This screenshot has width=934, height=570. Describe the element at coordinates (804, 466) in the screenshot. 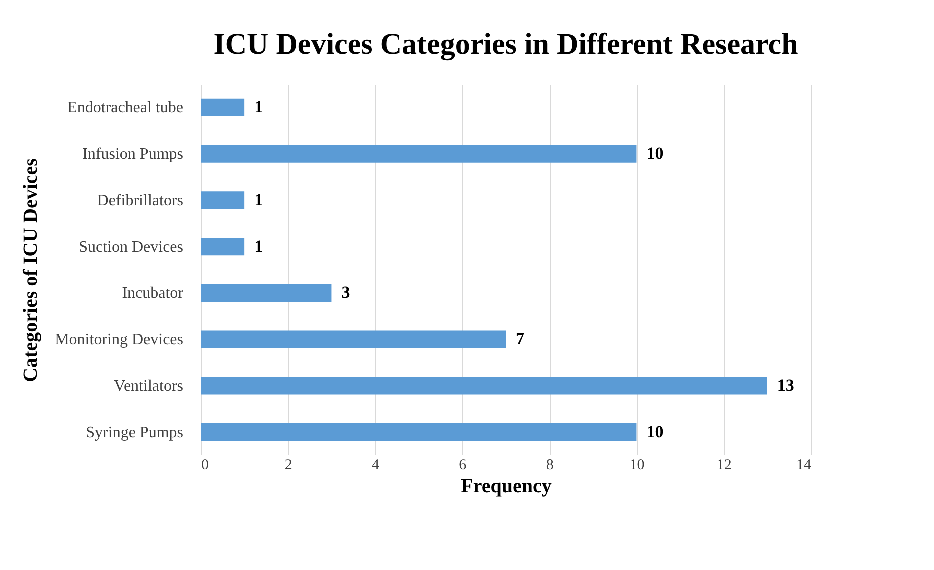

I see `x-tick-label: 14` at that location.